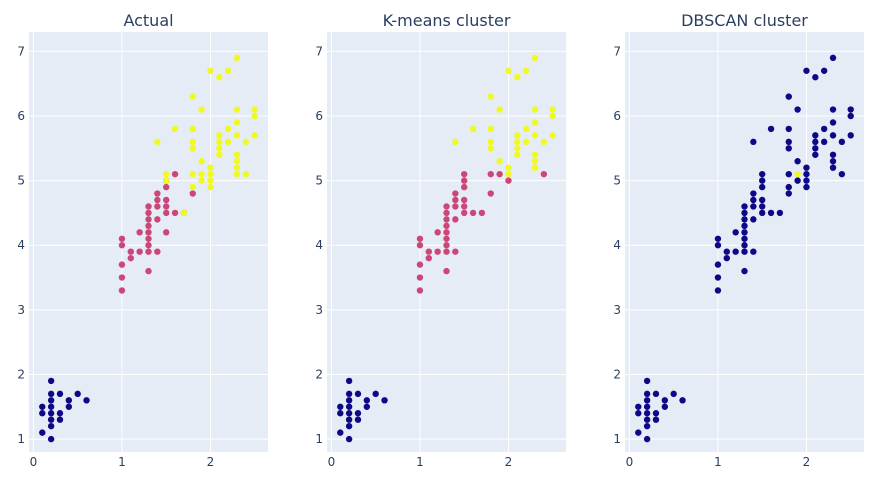 The image size is (886, 485). What do you see at coordinates (447, 20) in the screenshot?
I see `subplot-title: K-means cluster` at bounding box center [447, 20].